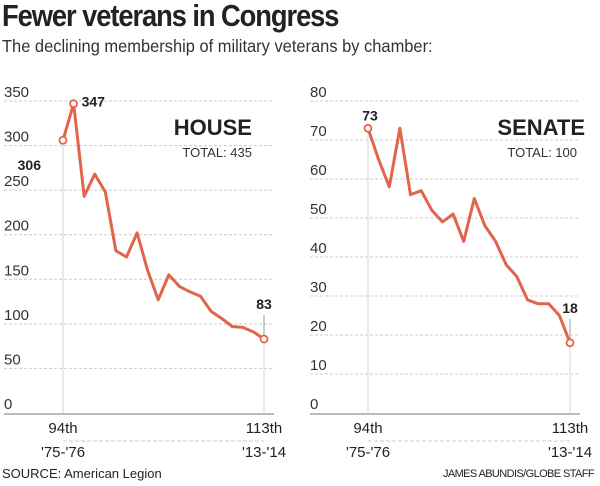 The width and height of the screenshot is (600, 486). What do you see at coordinates (63, 452) in the screenshot?
I see `house-x-tick-years: '75-'76` at bounding box center [63, 452].